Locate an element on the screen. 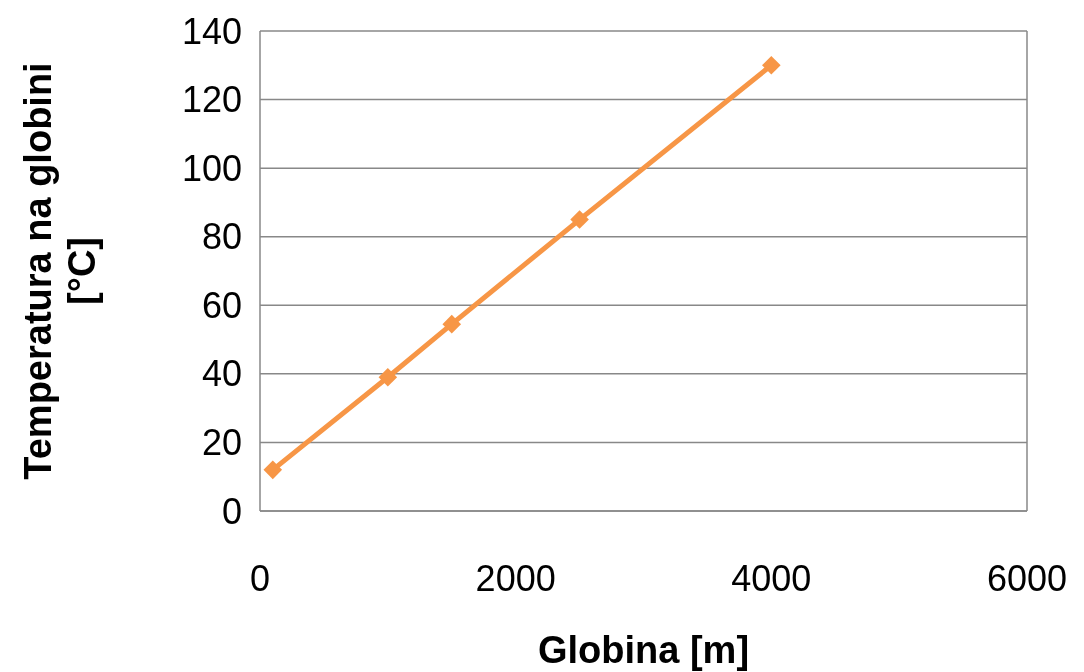 Image resolution: width=1084 pixels, height=672 pixels. y-tick-label: 140 is located at coordinates (211, 31).